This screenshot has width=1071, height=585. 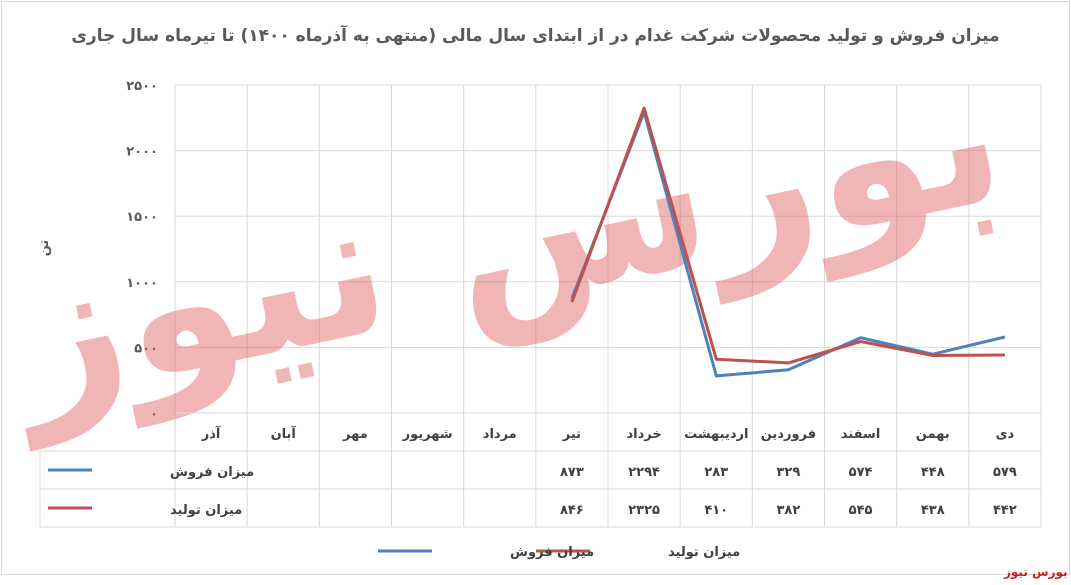 I want to click on data-label: ۴۱۰, so click(x=716, y=510).